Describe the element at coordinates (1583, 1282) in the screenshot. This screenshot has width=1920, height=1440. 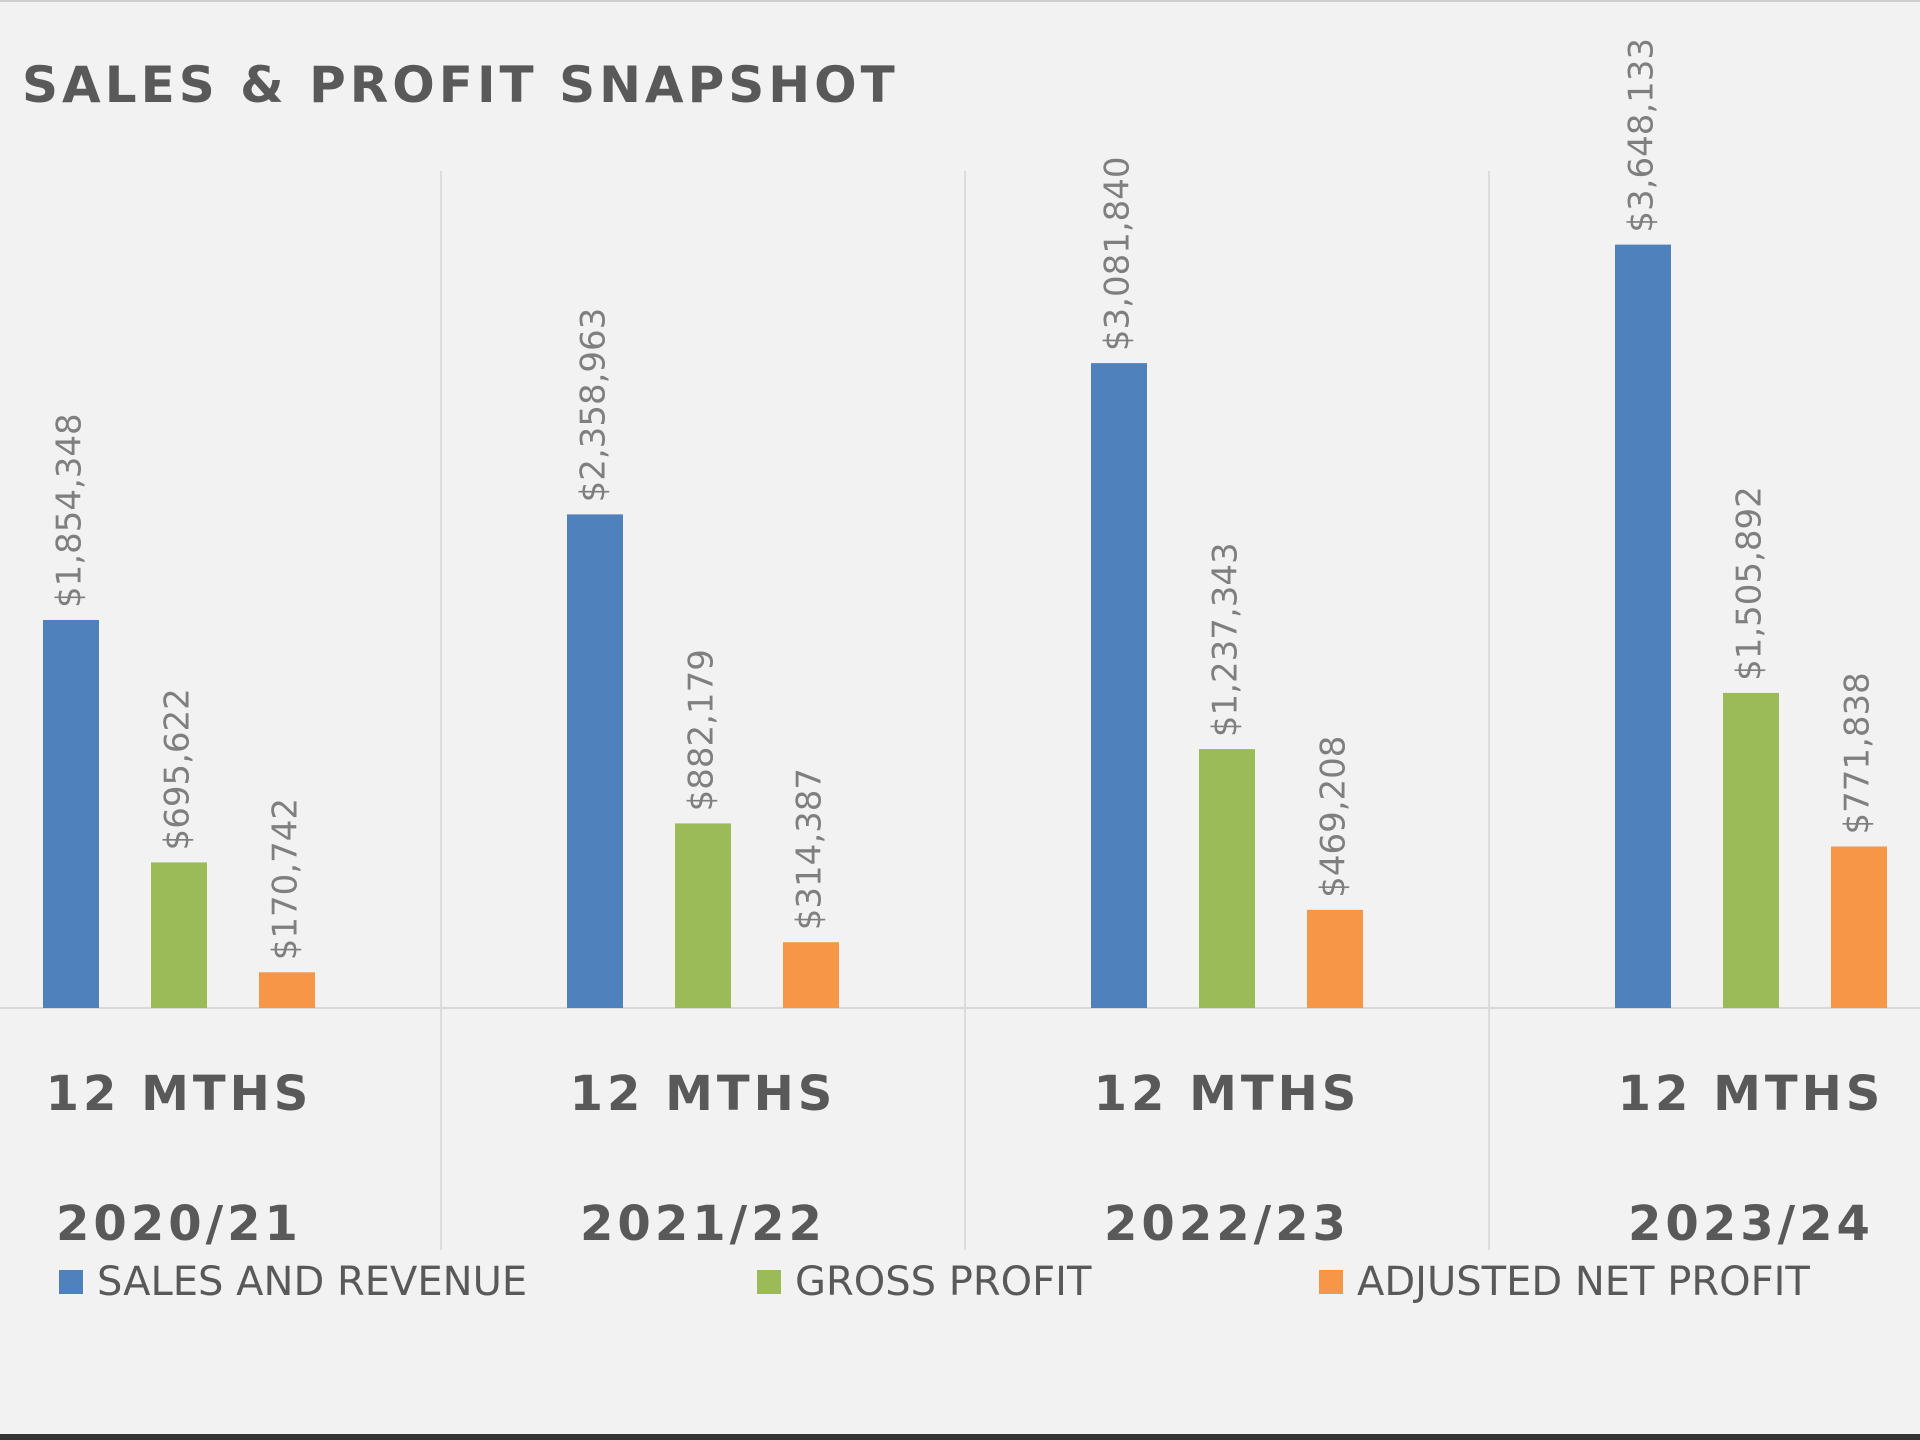
I see `legend-label: ADJUSTED NET PROFIT` at that location.